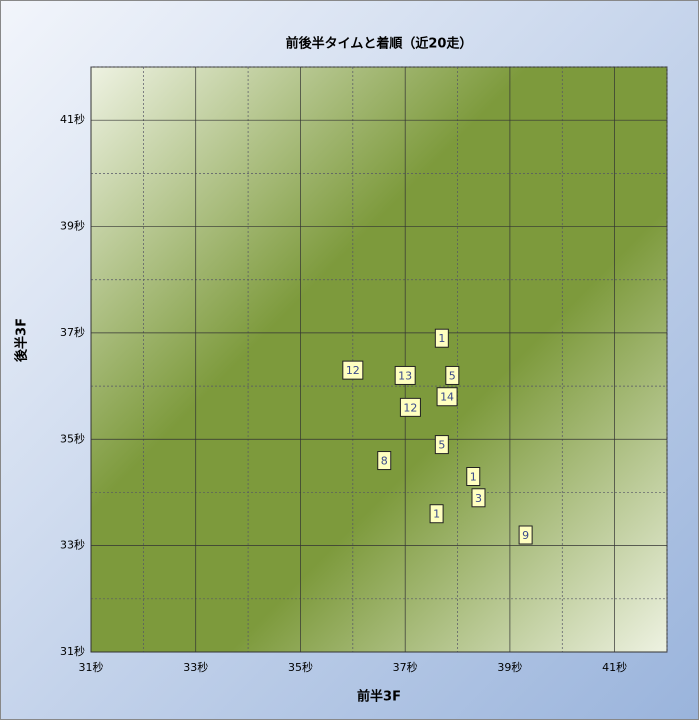  I want to click on x-tick-label: 35秒, so click(300, 667).